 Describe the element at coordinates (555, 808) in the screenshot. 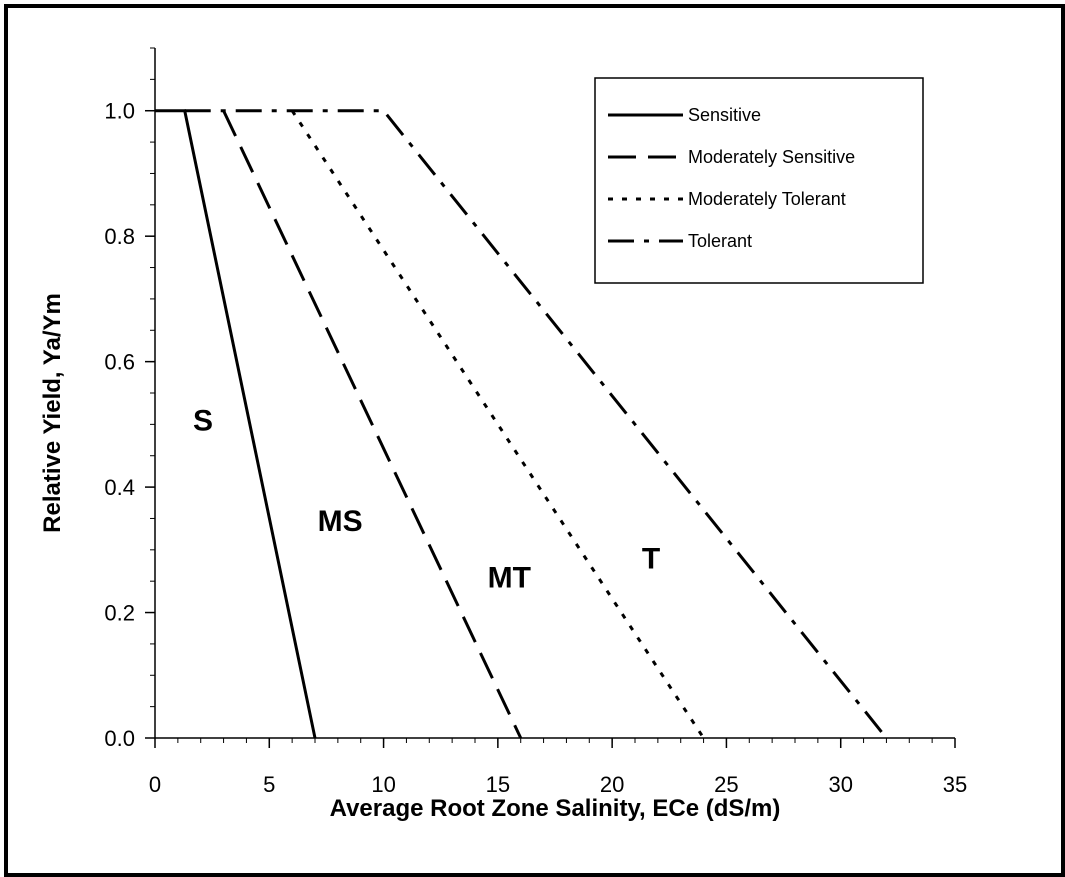

I see `x-axis-title: Average Root Zone Salinity, ECe (dS/m)` at that location.